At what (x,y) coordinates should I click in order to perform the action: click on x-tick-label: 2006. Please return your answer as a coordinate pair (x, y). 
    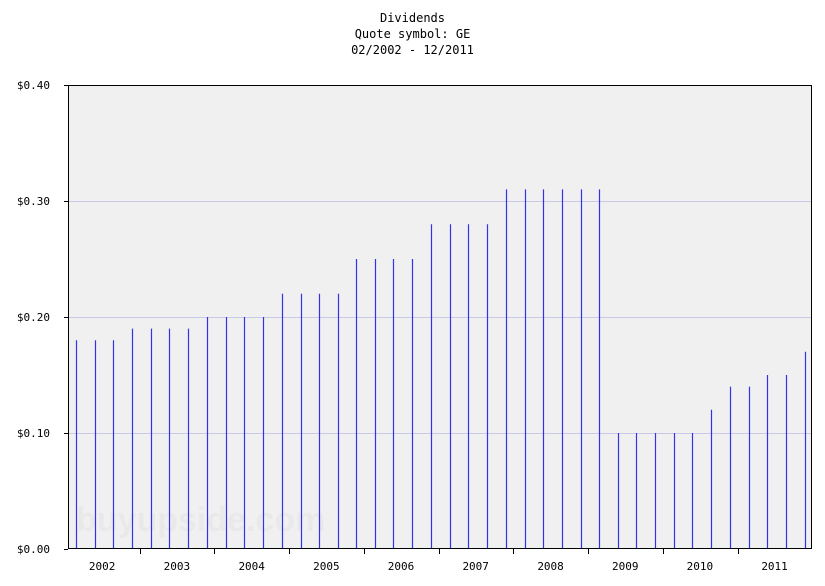
    Looking at the image, I should click on (401, 566).